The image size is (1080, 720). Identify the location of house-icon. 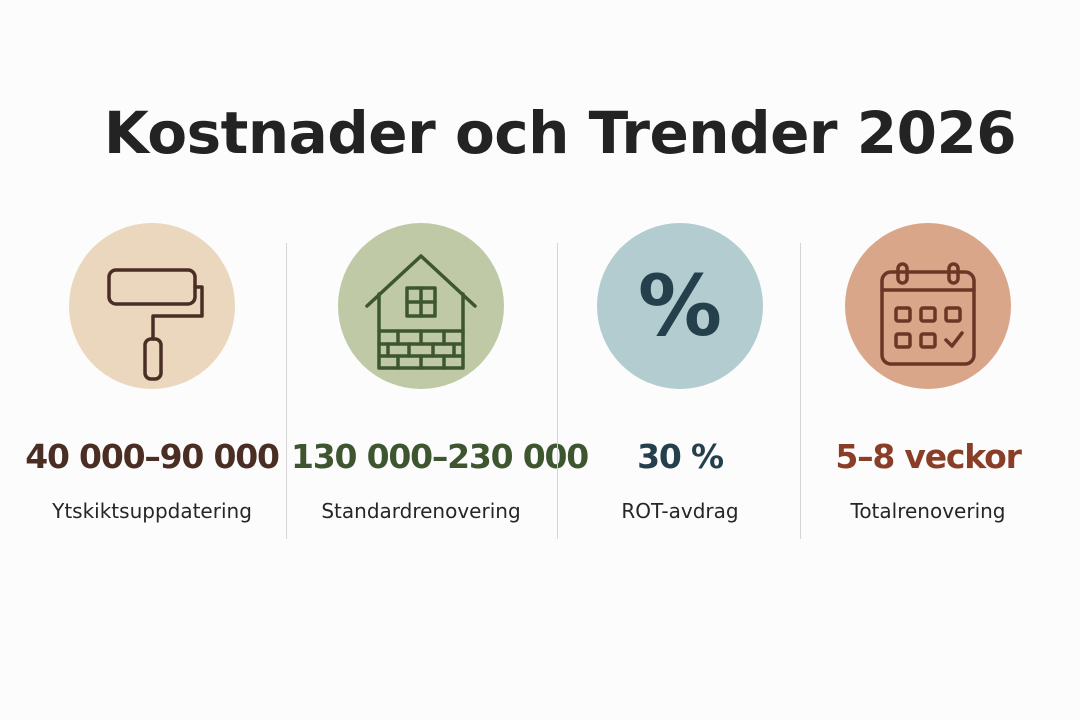
(421, 312).